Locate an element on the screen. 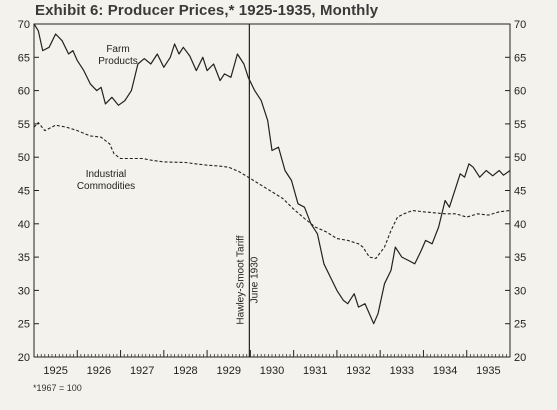 The width and height of the screenshot is (557, 410). y-tick-label-left: 35 is located at coordinates (24, 258).